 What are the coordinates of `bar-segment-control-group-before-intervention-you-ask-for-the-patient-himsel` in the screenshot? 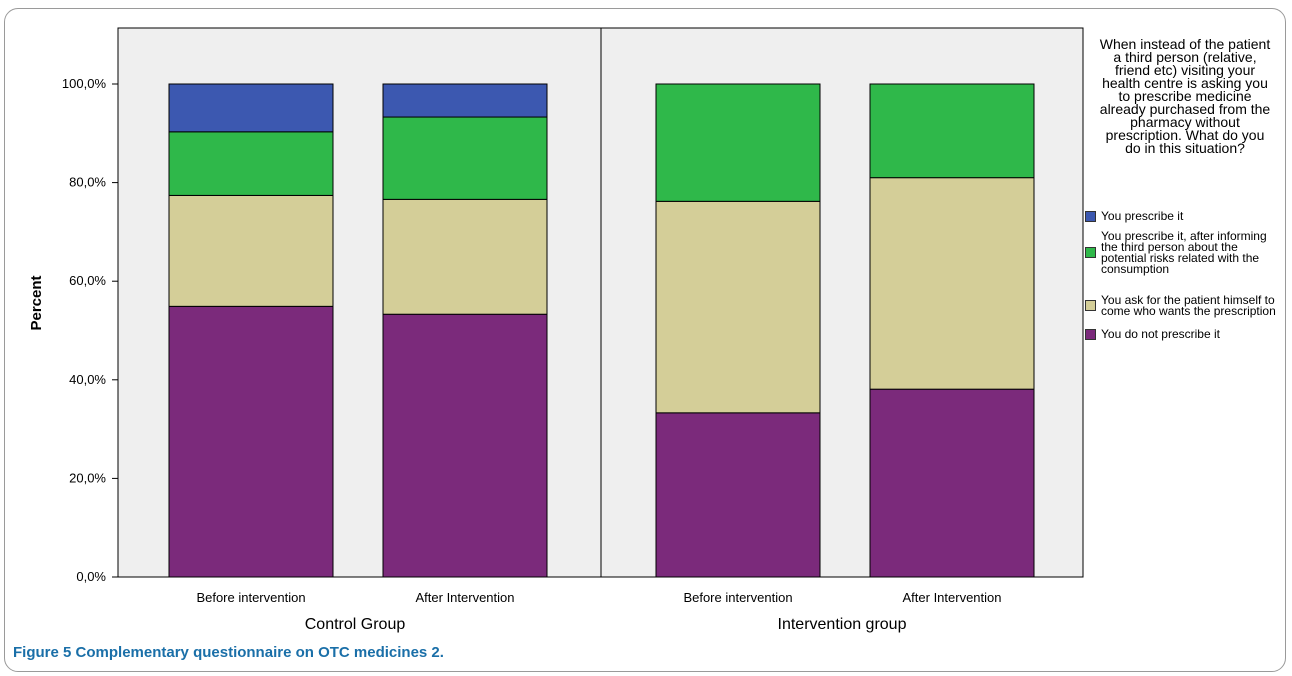 It's located at (251, 250).